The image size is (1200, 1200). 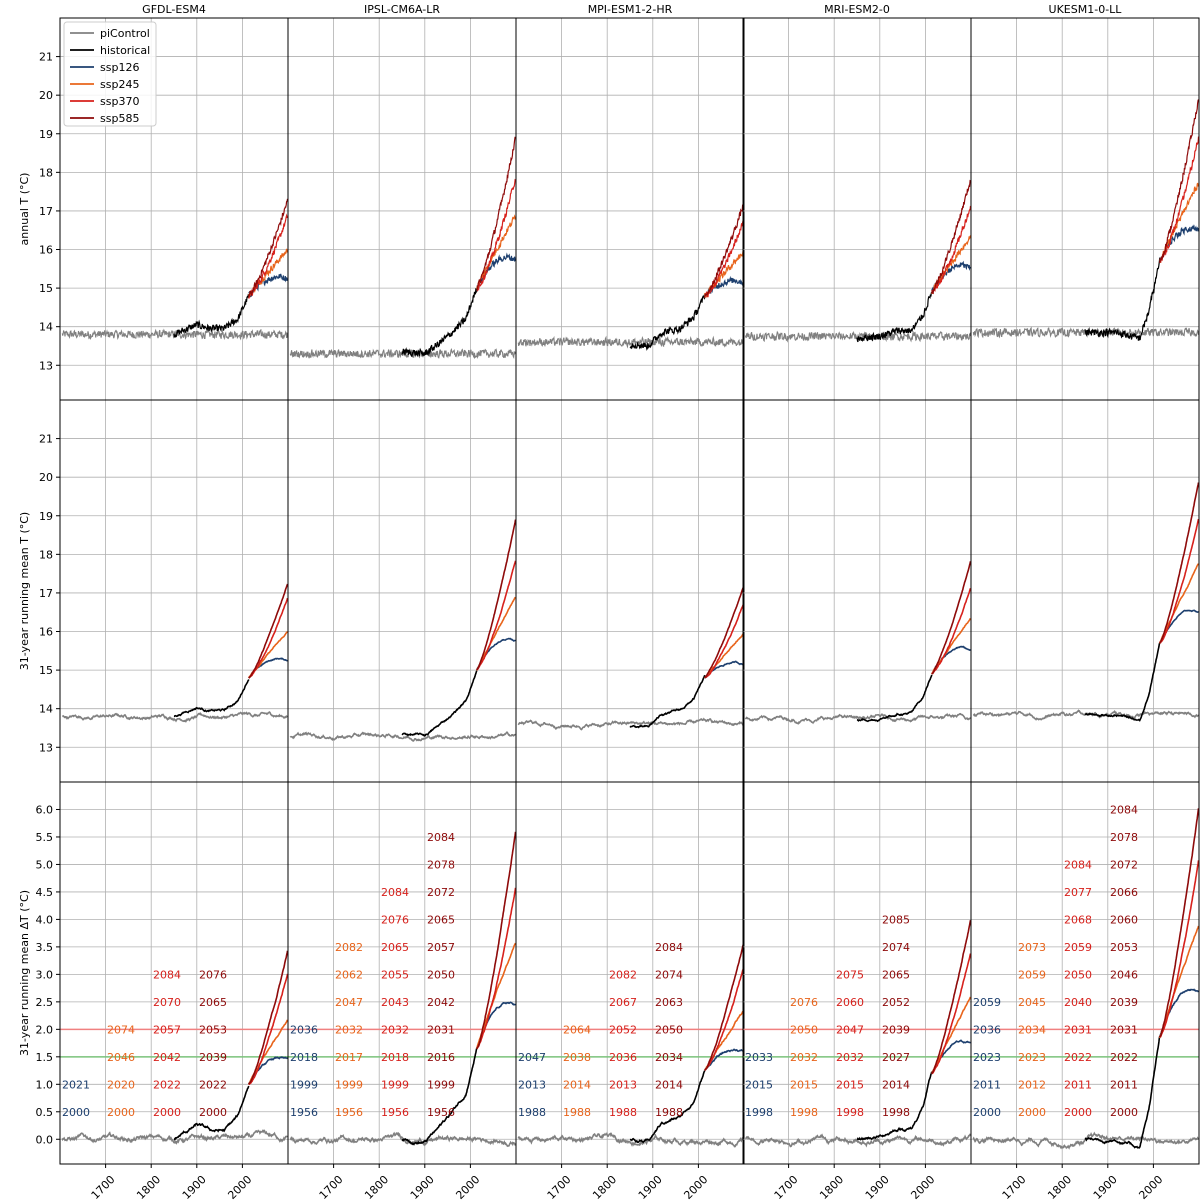 I want to click on picontrol-line, so click(x=402, y=1139).